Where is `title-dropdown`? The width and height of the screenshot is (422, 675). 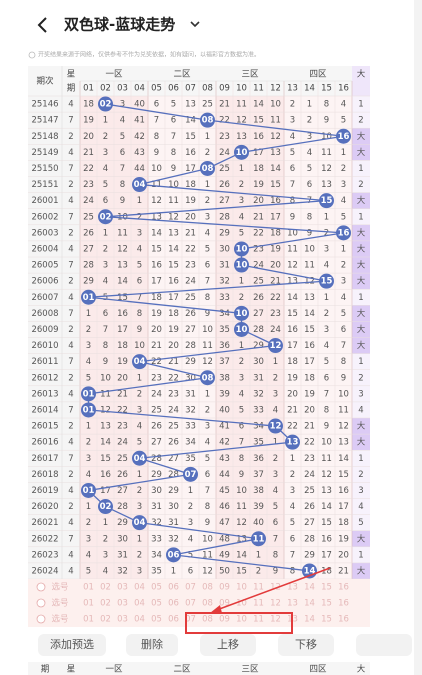
title-dropdown is located at coordinates (195, 24).